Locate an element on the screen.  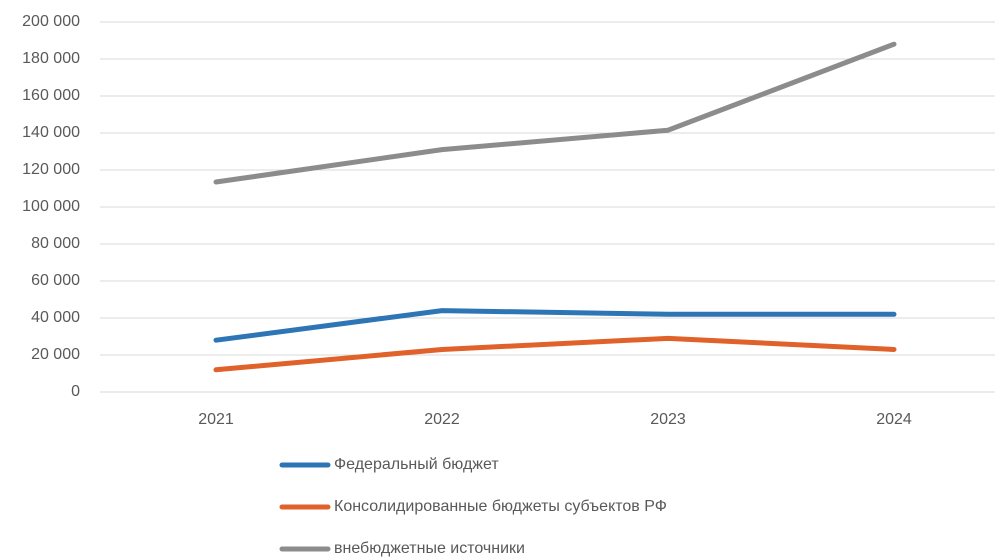
y-tick-label: 20 000 is located at coordinates (55, 354).